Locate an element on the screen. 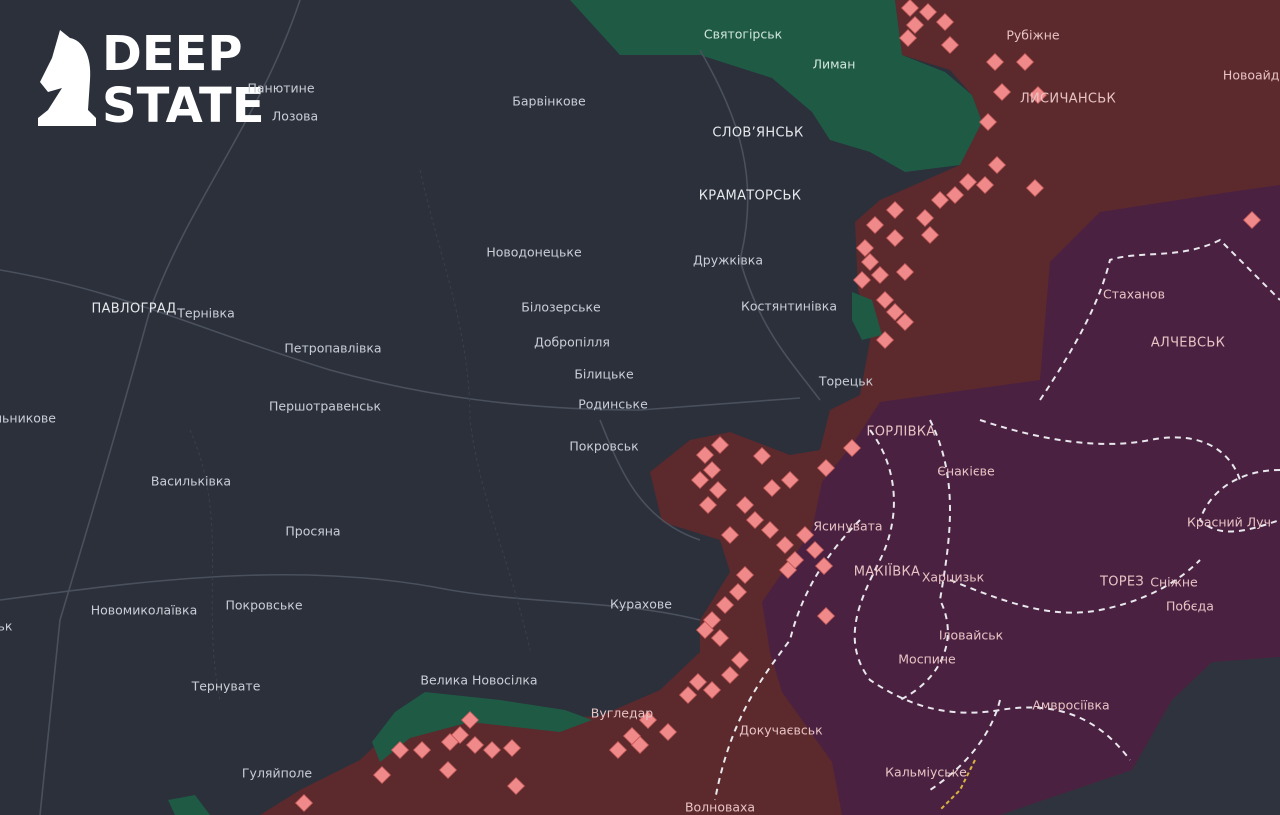  place-label: Костянтинівка is located at coordinates (789, 306).